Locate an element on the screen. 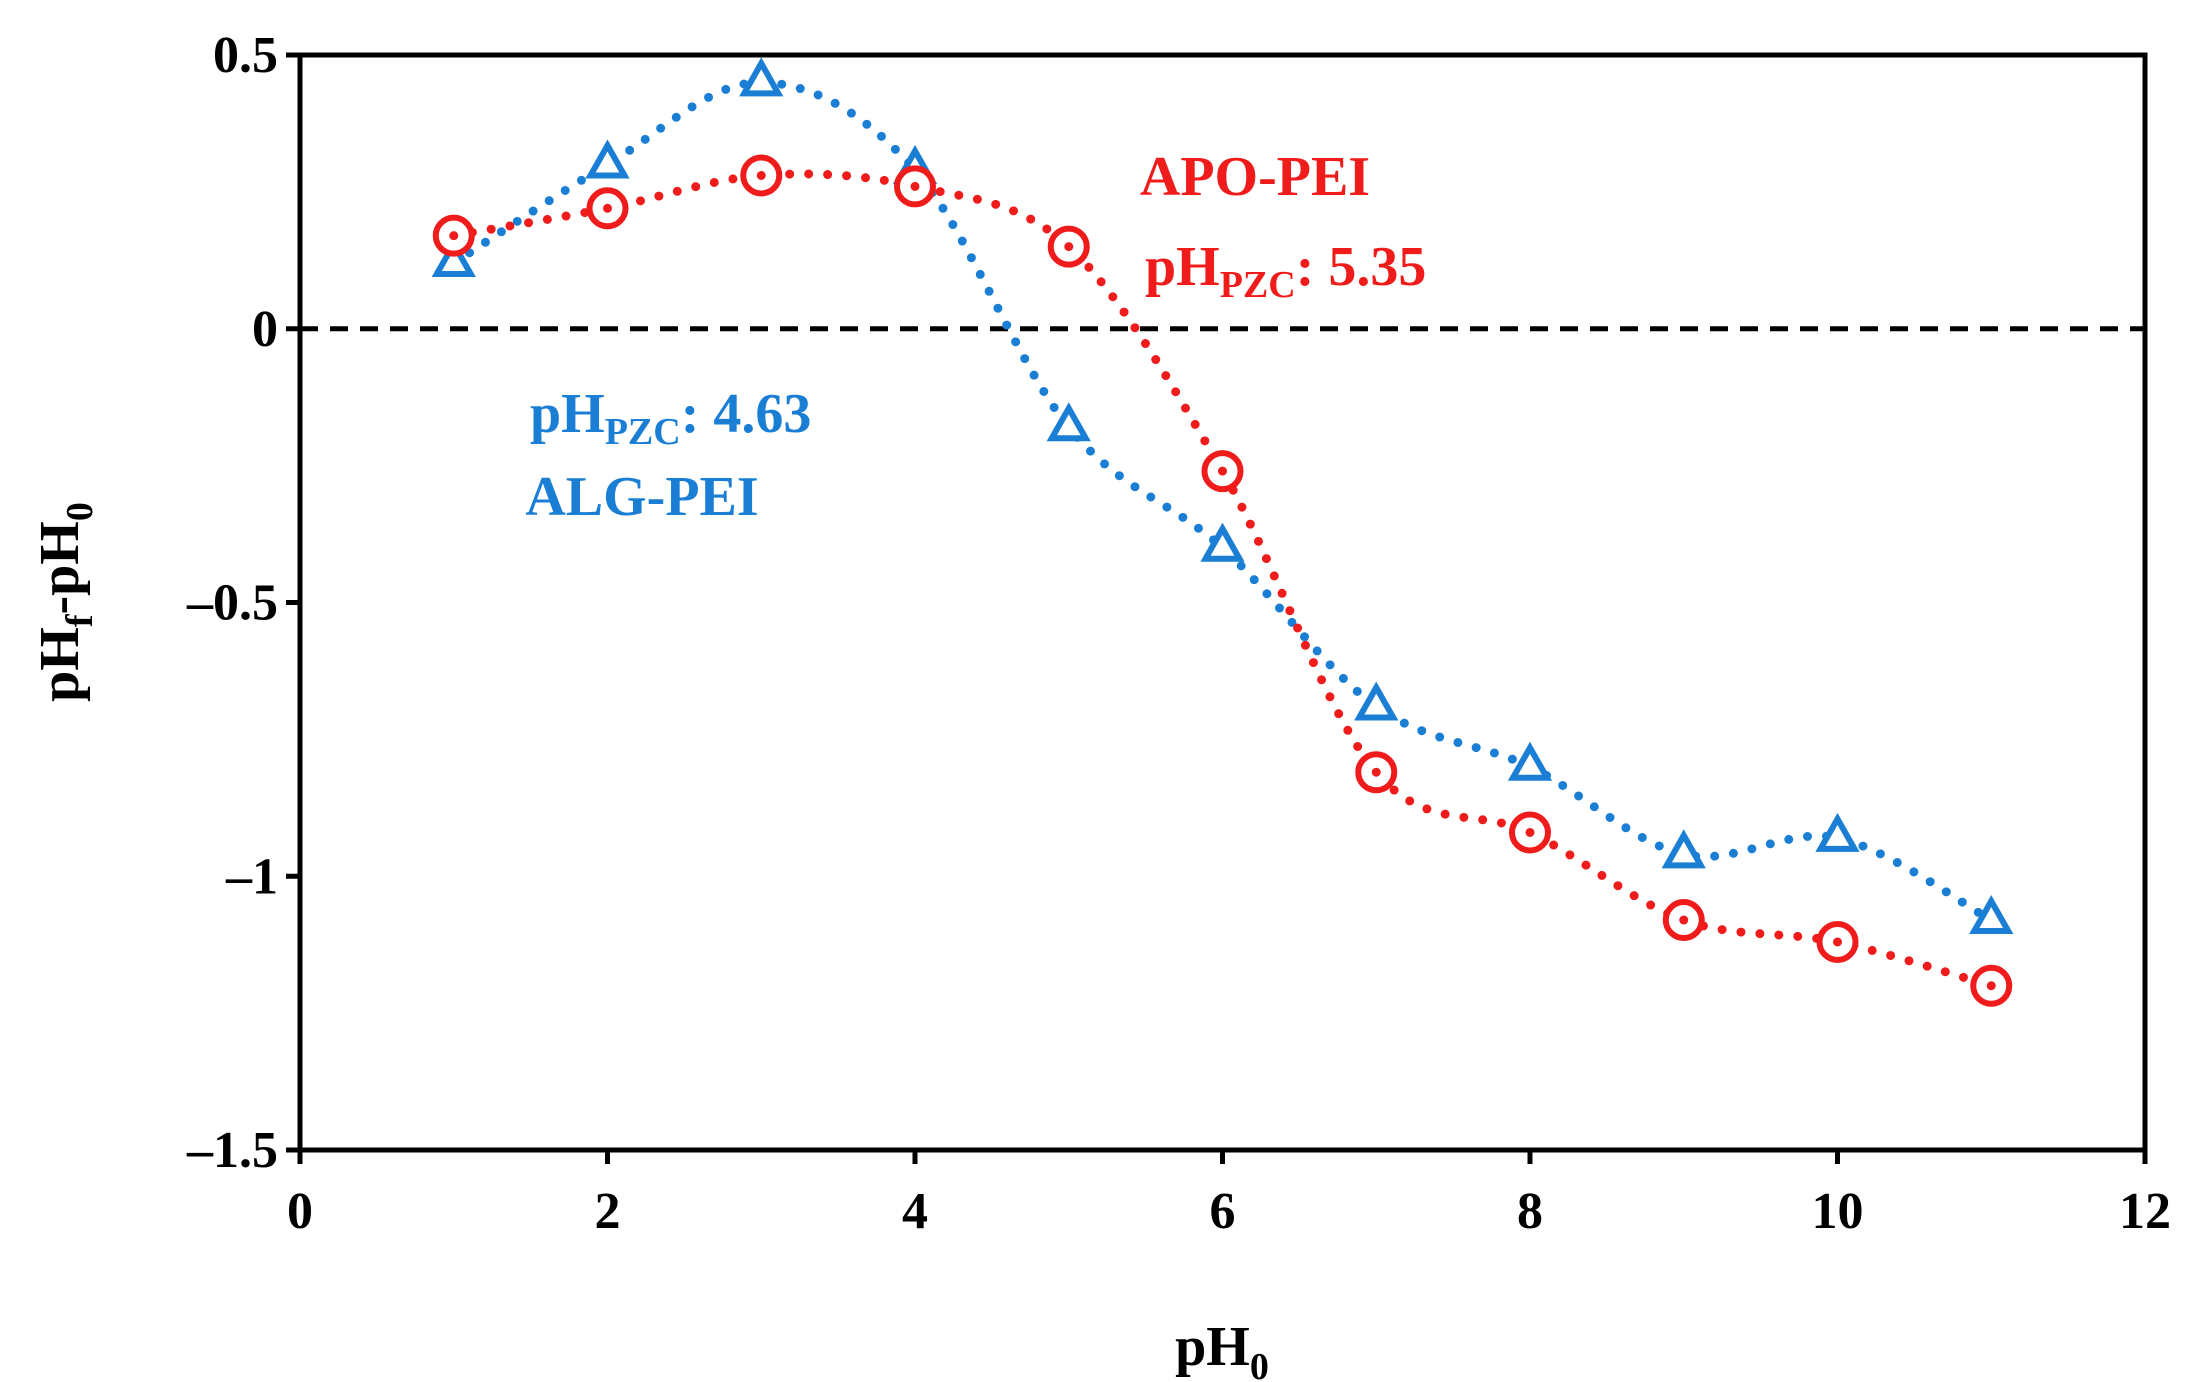 The width and height of the screenshot is (2185, 1382). y-axis-title: pHf-pH0 is located at coordinates (65, 602).